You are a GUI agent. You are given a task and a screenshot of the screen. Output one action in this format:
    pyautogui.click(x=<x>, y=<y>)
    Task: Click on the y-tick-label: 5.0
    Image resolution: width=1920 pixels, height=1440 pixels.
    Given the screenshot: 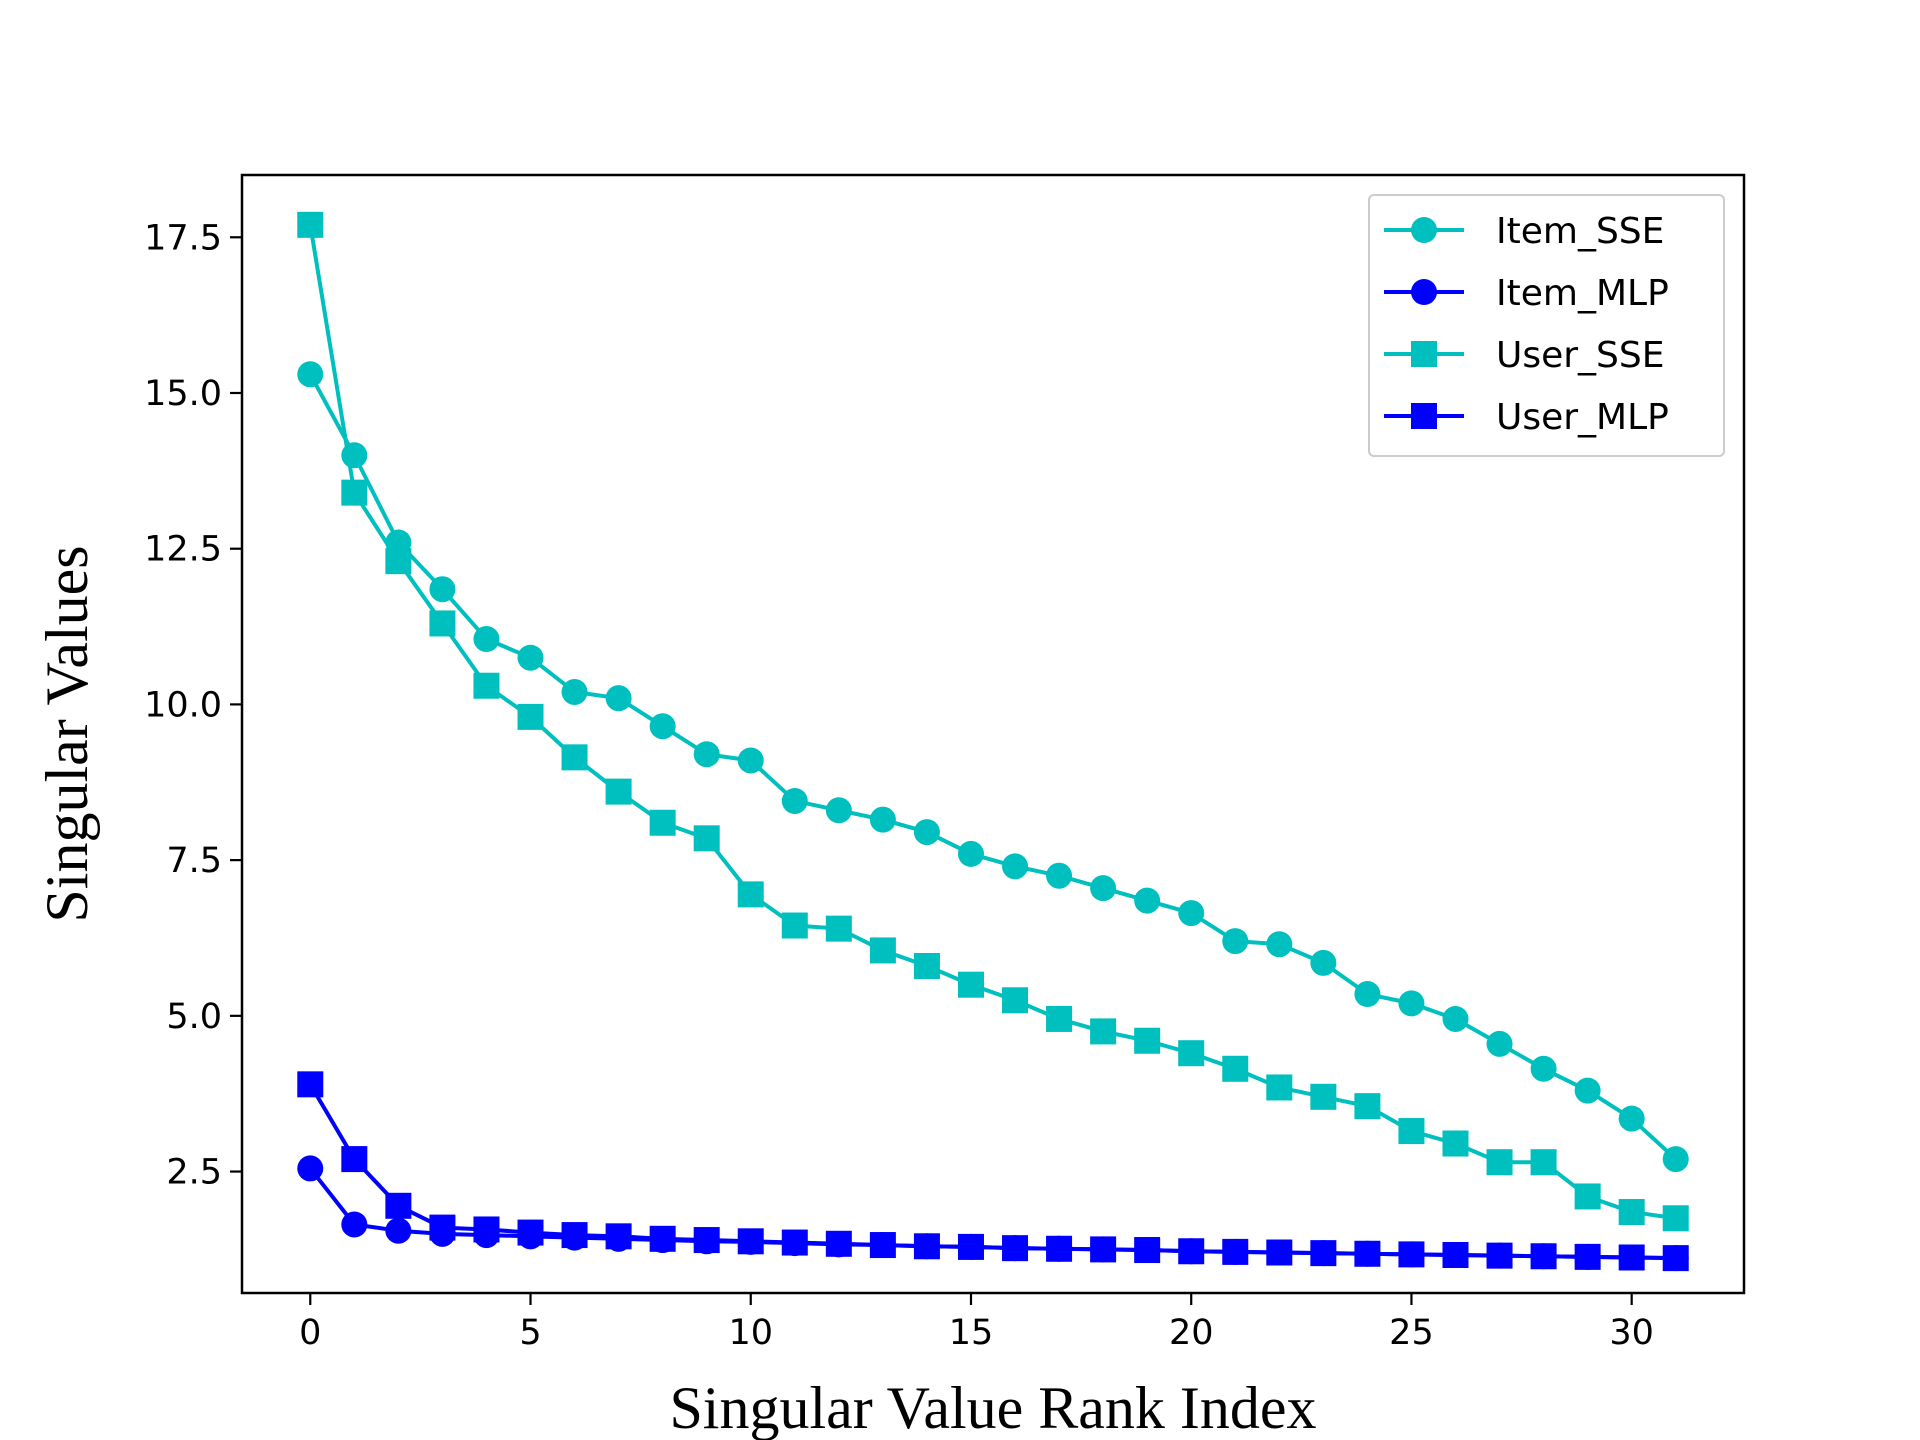 What is the action you would take?
    pyautogui.click(x=194, y=1017)
    